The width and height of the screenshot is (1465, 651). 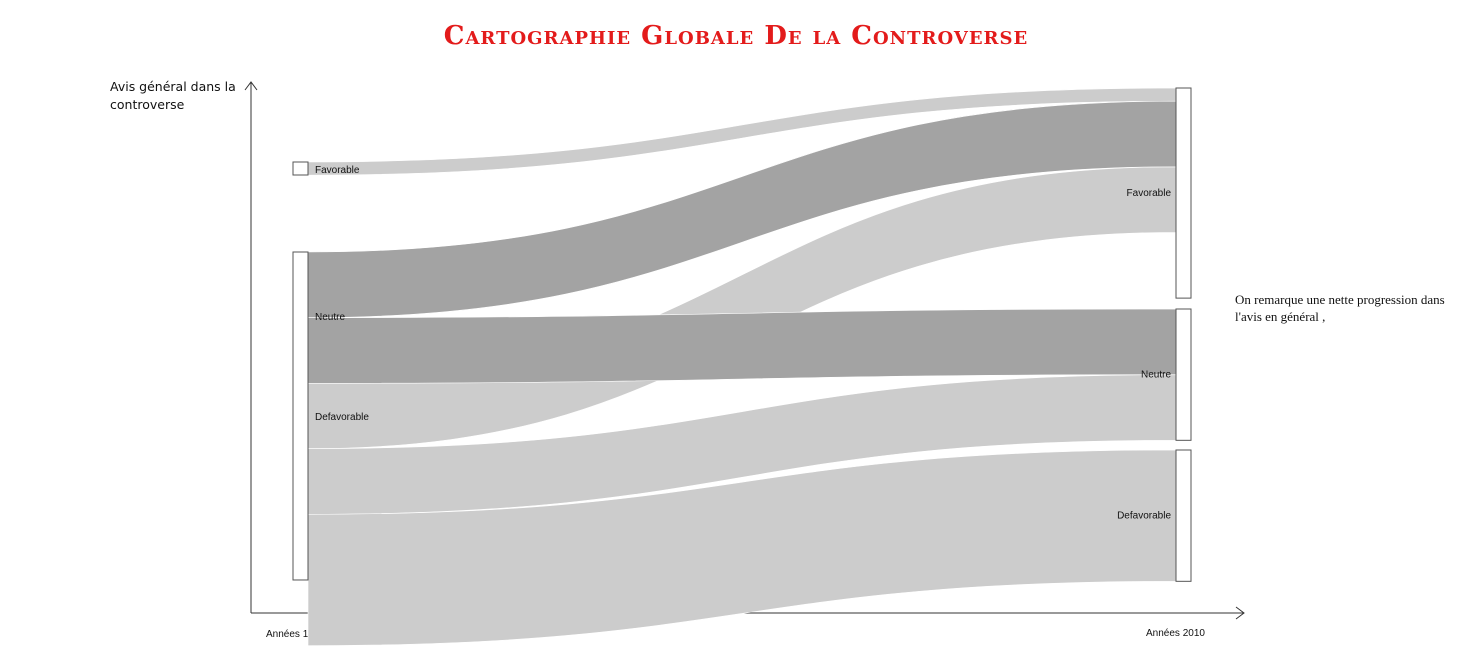 What do you see at coordinates (1175, 633) in the screenshot?
I see `x-axis-end-label: Années 2010` at bounding box center [1175, 633].